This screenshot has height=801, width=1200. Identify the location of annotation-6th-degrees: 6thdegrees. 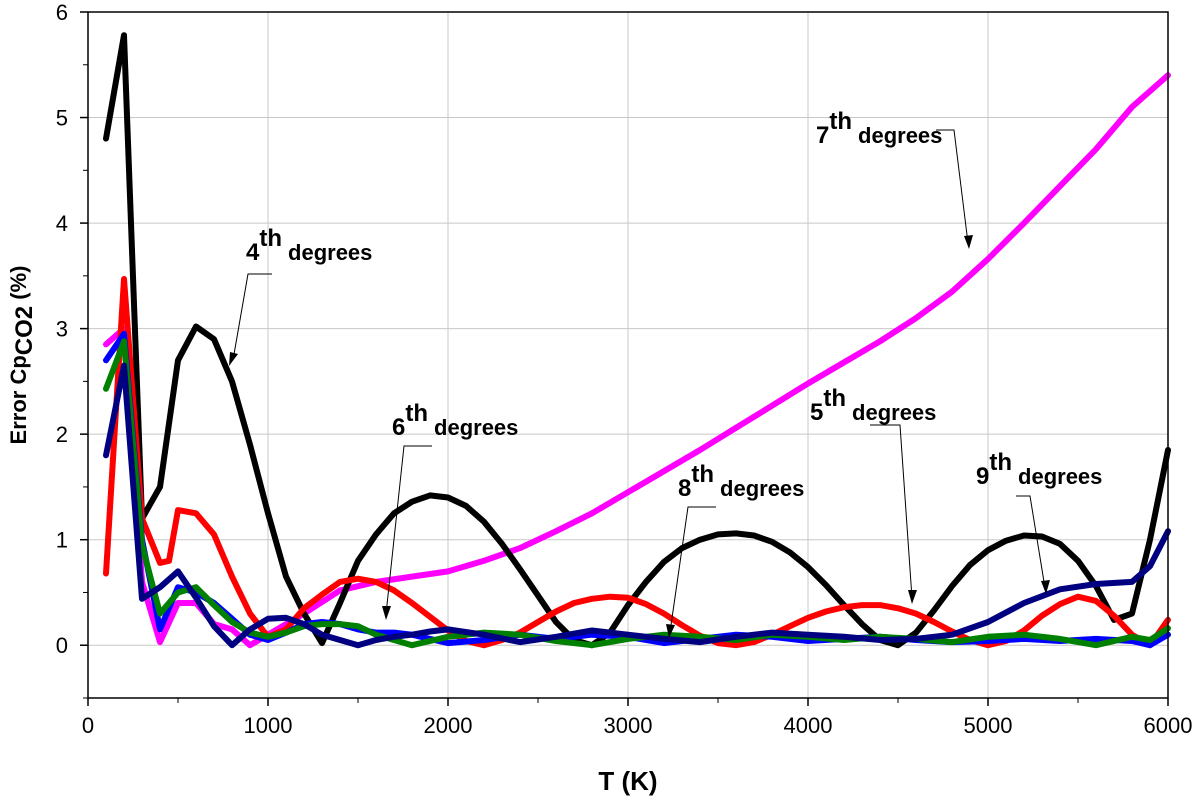
(455, 420).